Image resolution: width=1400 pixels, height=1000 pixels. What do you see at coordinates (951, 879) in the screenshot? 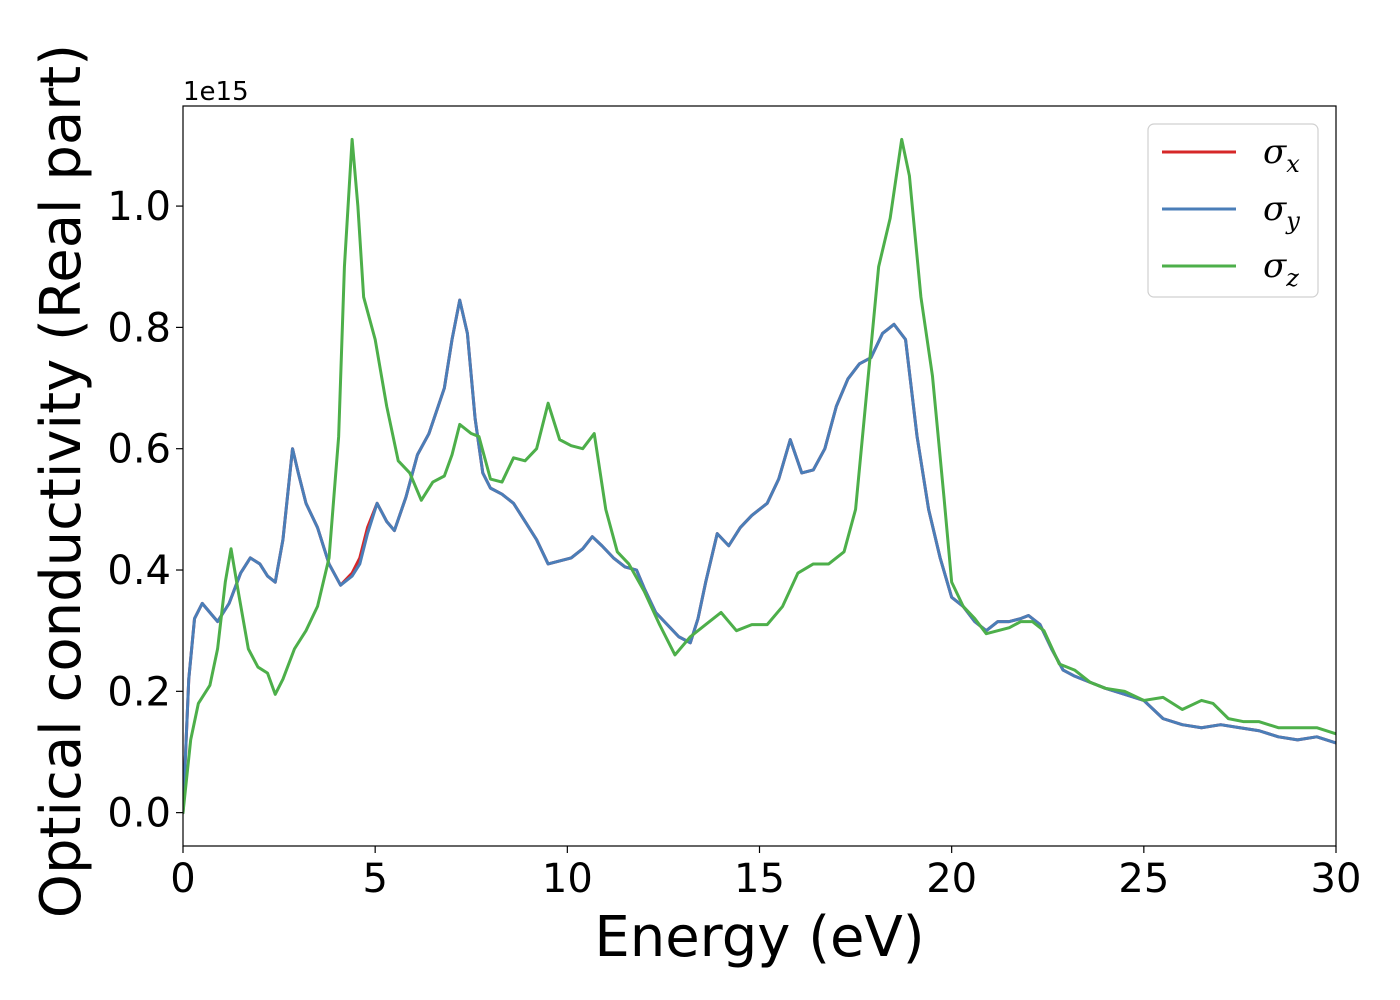
I see `x-tick-label: 20` at bounding box center [951, 879].